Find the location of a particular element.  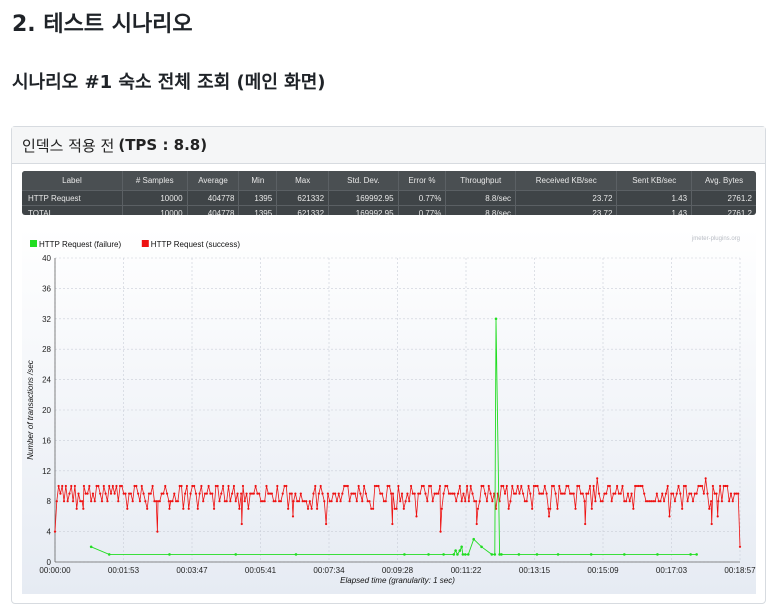

chart-watermark: jmeter-plugins.org is located at coordinates (715, 239).